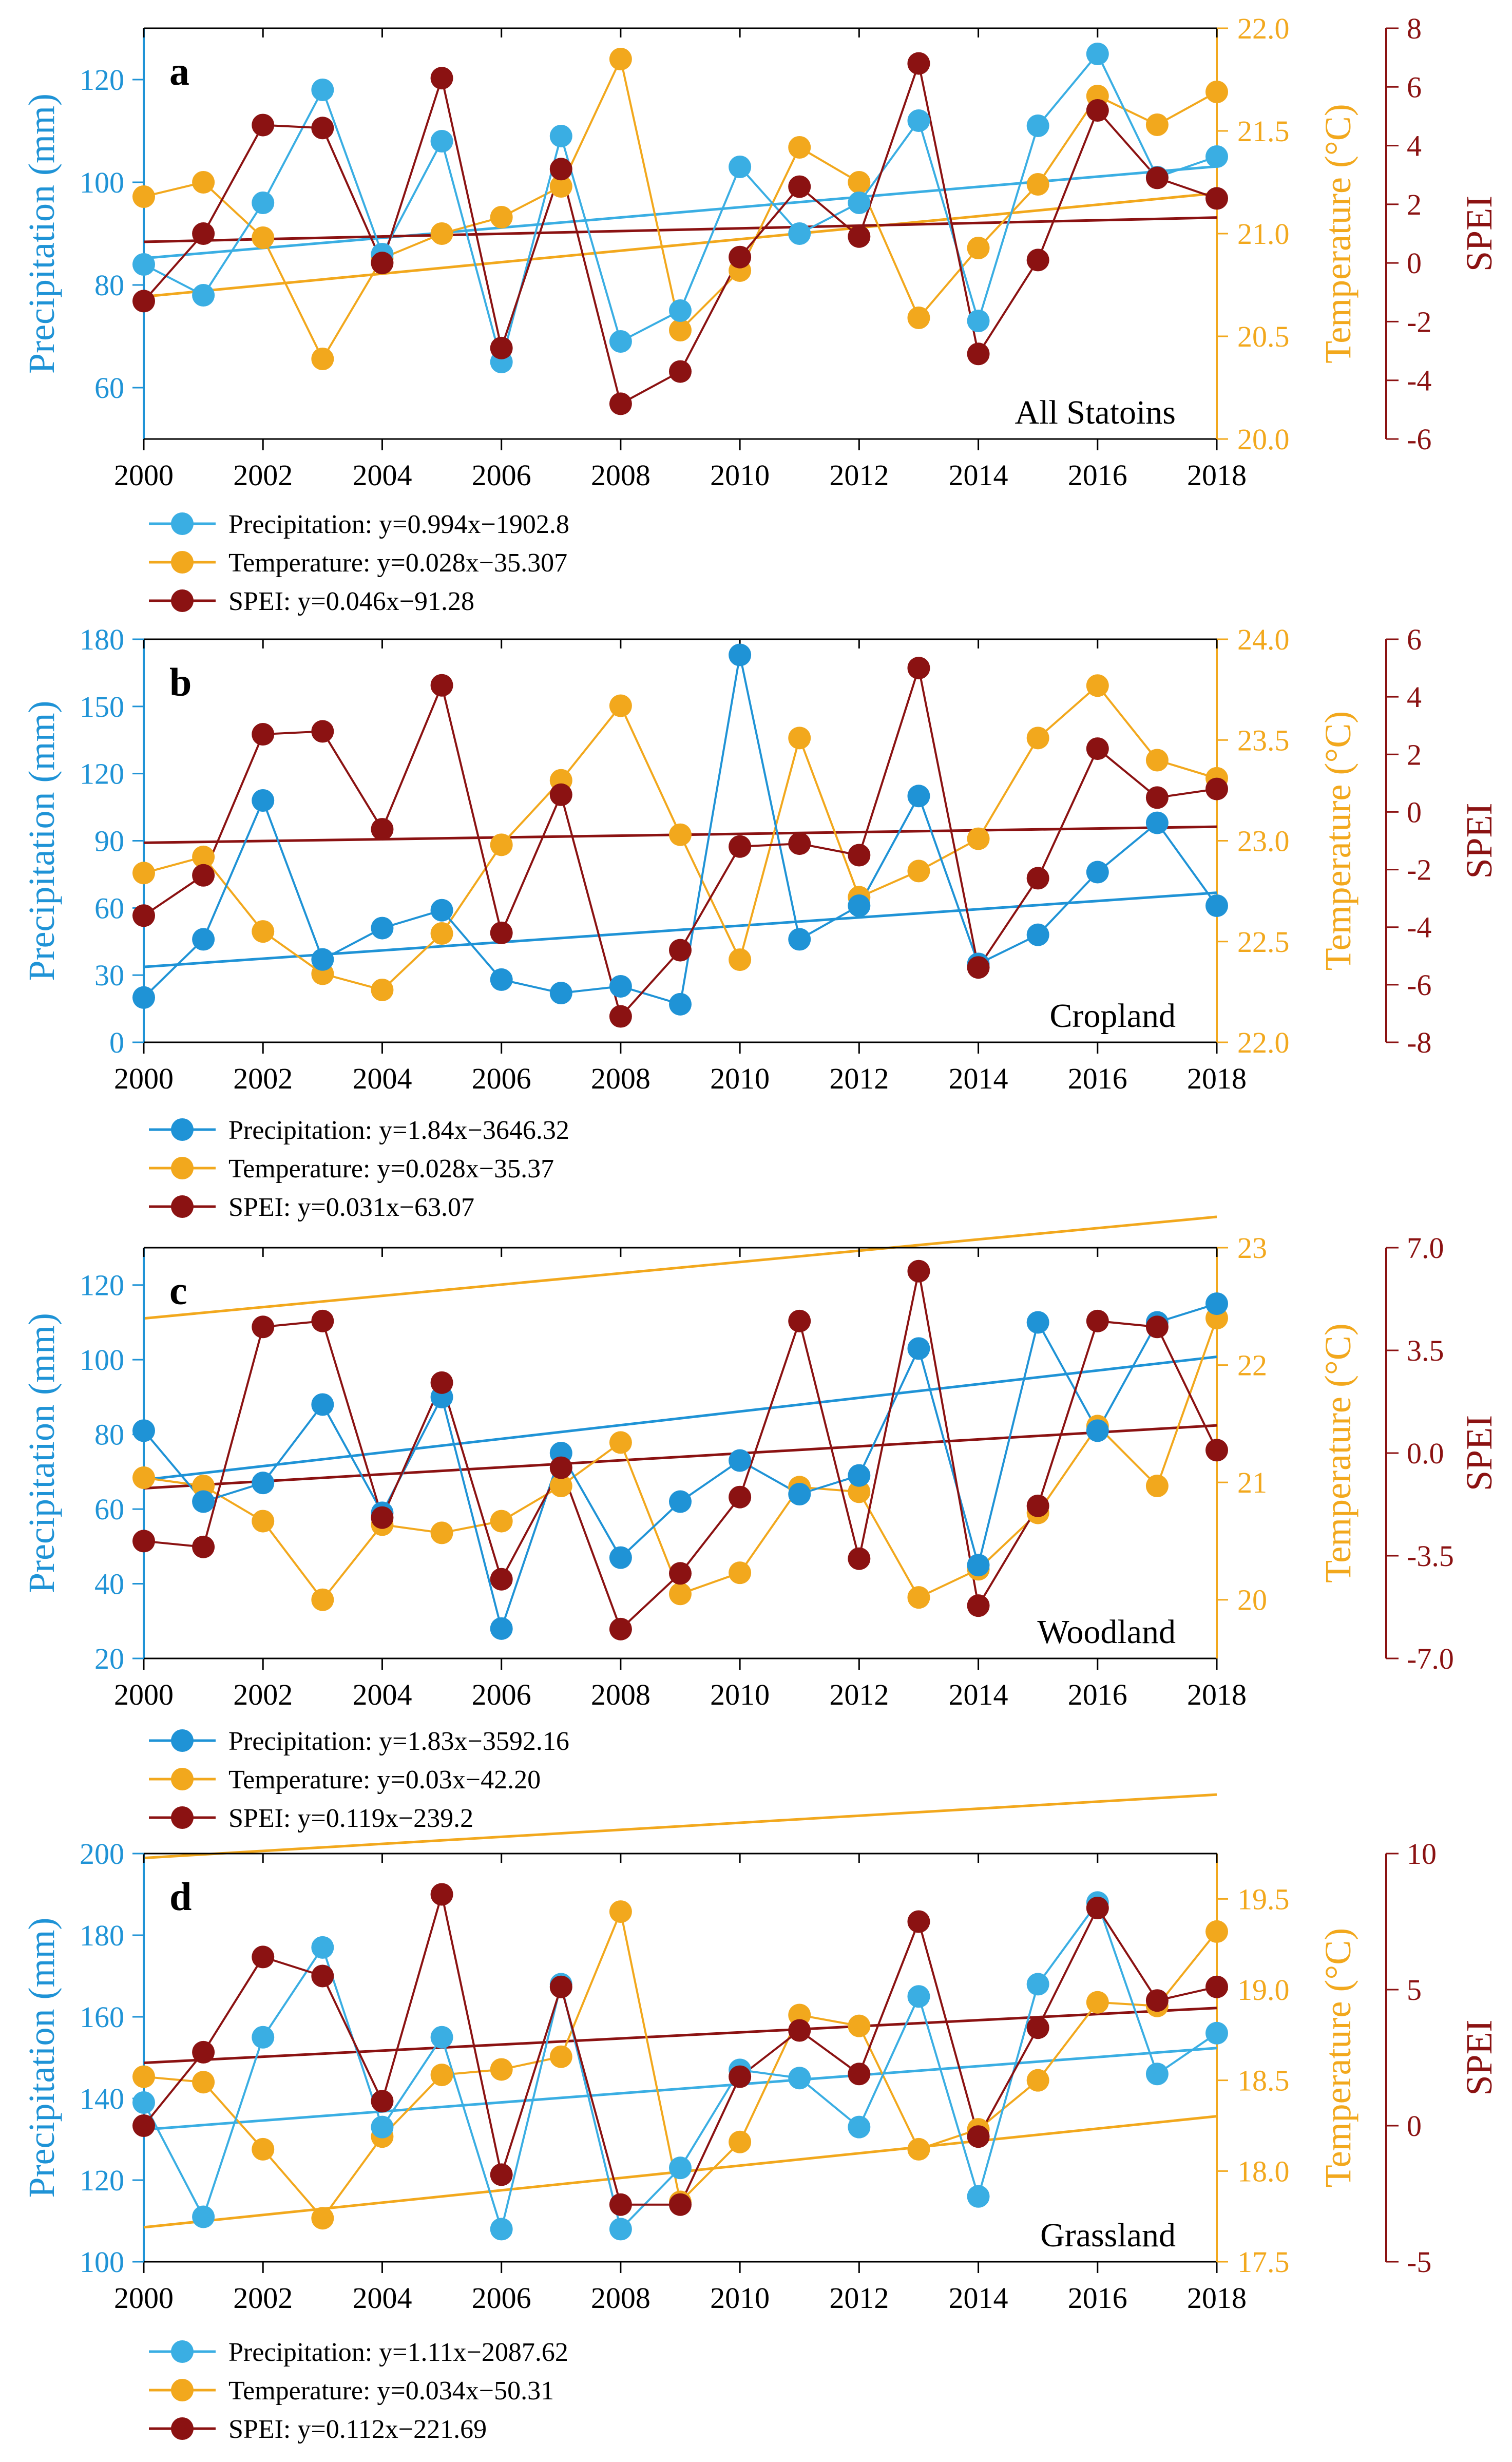  What do you see at coordinates (144, 1078) in the screenshot?
I see `x-tick-label: 2000` at bounding box center [144, 1078].